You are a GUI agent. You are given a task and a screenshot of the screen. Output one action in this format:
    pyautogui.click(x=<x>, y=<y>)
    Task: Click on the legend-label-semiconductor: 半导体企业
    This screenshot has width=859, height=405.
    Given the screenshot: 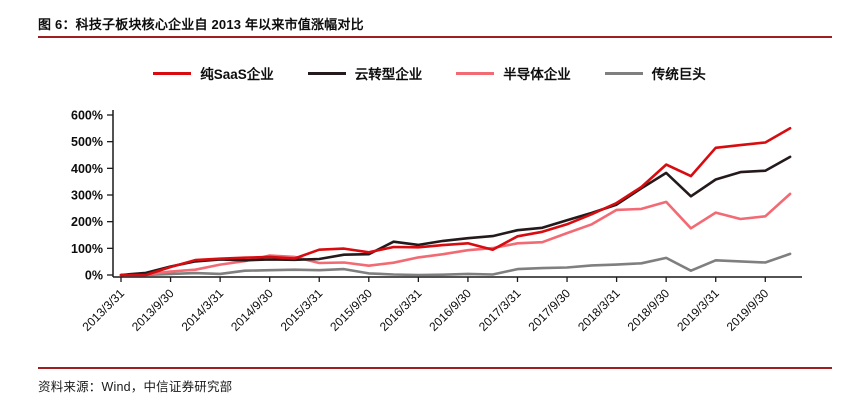 What is the action you would take?
    pyautogui.click(x=537, y=74)
    